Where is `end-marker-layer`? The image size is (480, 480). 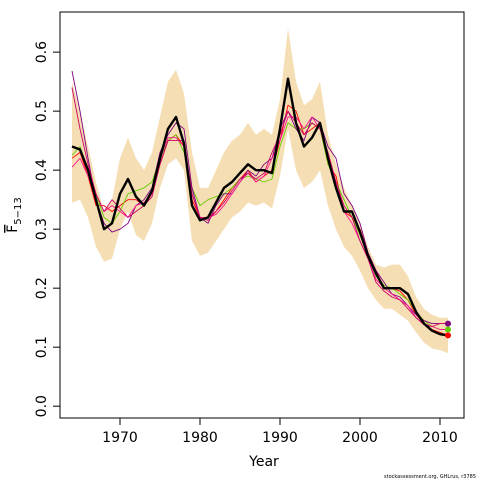 end-marker-layer is located at coordinates (448, 329).